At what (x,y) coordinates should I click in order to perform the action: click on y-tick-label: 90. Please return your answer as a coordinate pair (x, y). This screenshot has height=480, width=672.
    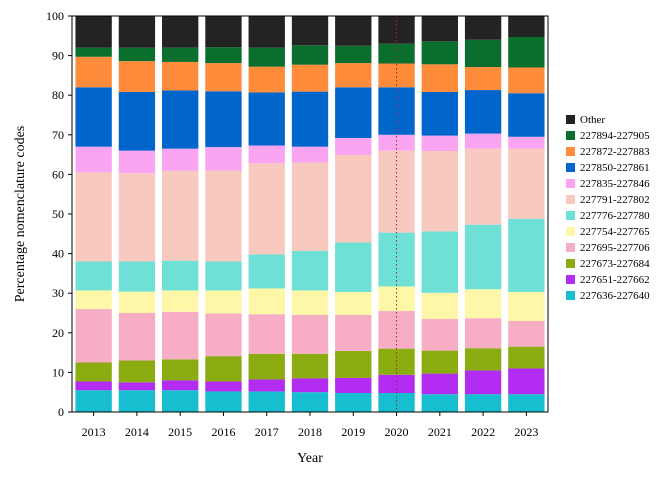
    Looking at the image, I should click on (58, 56).